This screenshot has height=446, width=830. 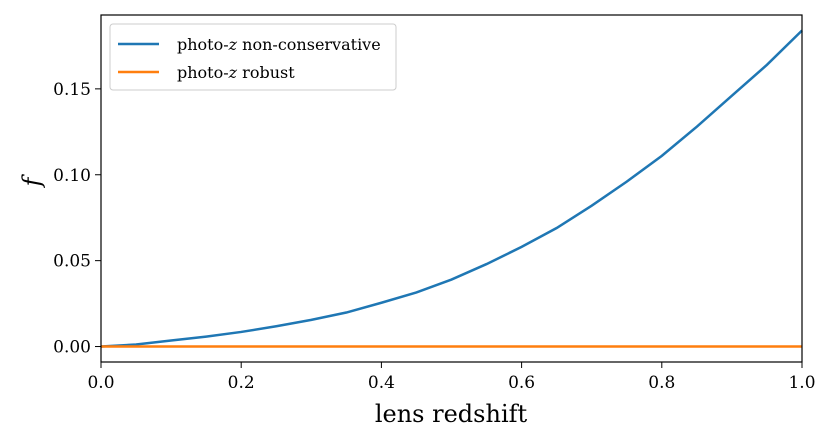 What do you see at coordinates (72, 262) in the screenshot?
I see `y-tick-label: 0.05` at bounding box center [72, 262].